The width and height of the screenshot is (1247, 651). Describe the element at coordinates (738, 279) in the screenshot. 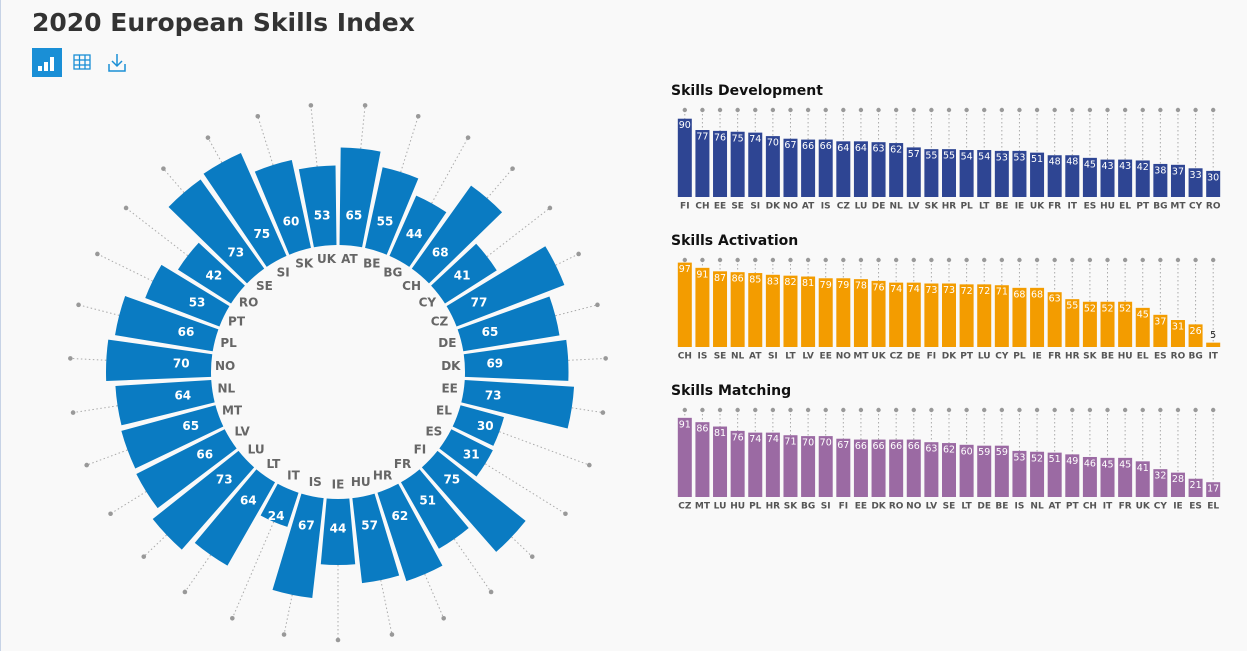

I see `value-label: 86` at that location.